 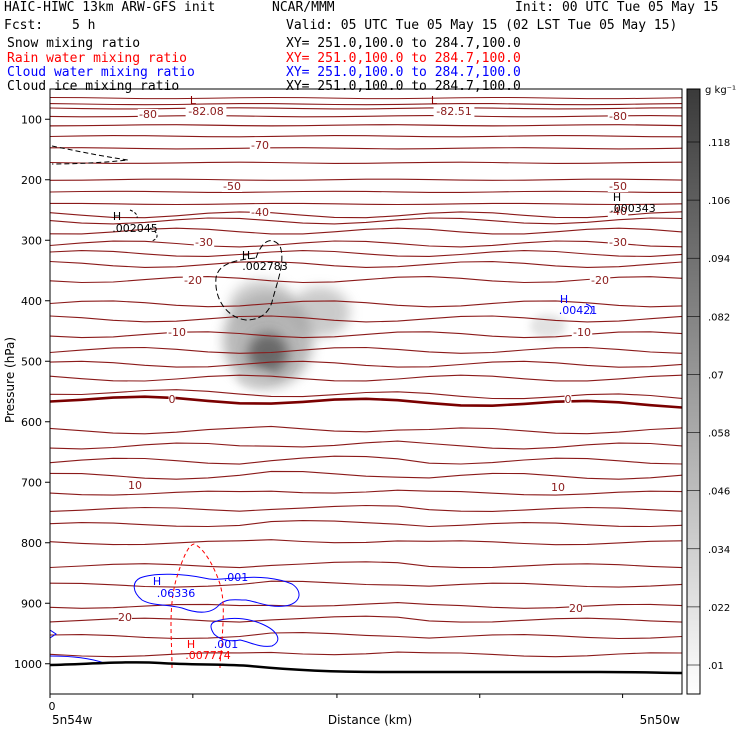 What do you see at coordinates (633, 208) in the screenshot?
I see `extremum-value: .000343` at bounding box center [633, 208].